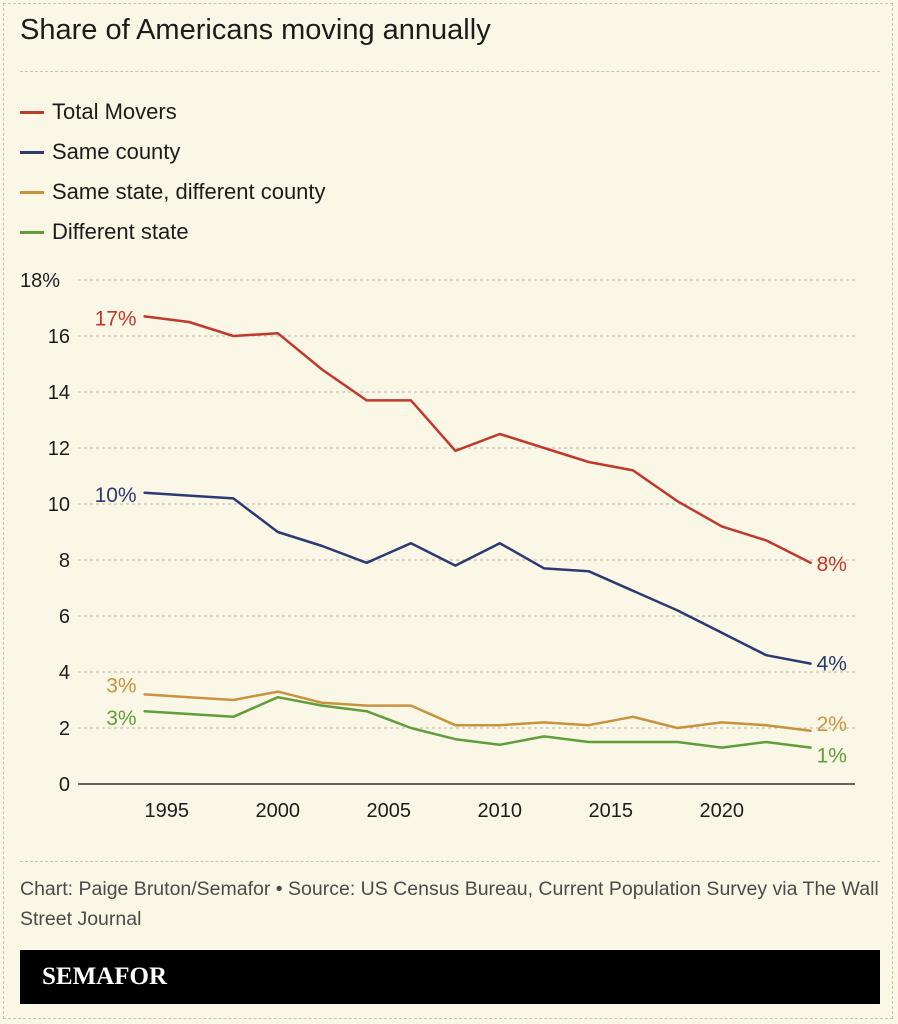  I want to click on x-tick-label: 2015, so click(611, 811).